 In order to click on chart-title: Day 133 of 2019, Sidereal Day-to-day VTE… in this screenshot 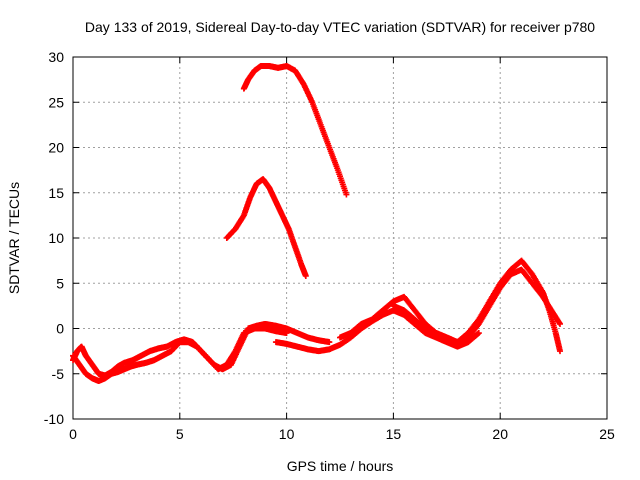, I will do `click(340, 27)`.